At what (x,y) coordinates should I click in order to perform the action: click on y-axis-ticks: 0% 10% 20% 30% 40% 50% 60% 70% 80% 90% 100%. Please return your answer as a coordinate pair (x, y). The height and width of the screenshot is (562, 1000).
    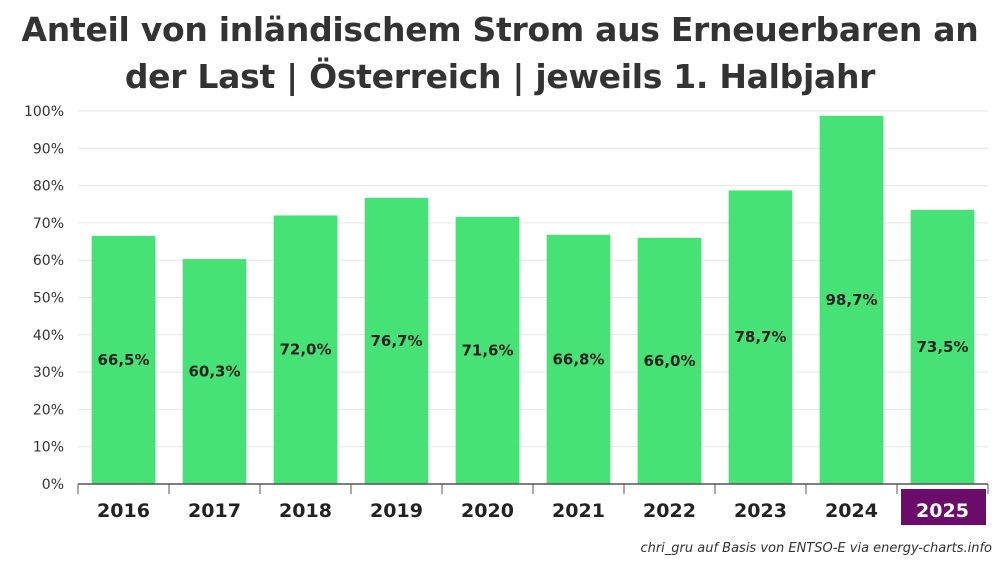
    Looking at the image, I should click on (44, 298).